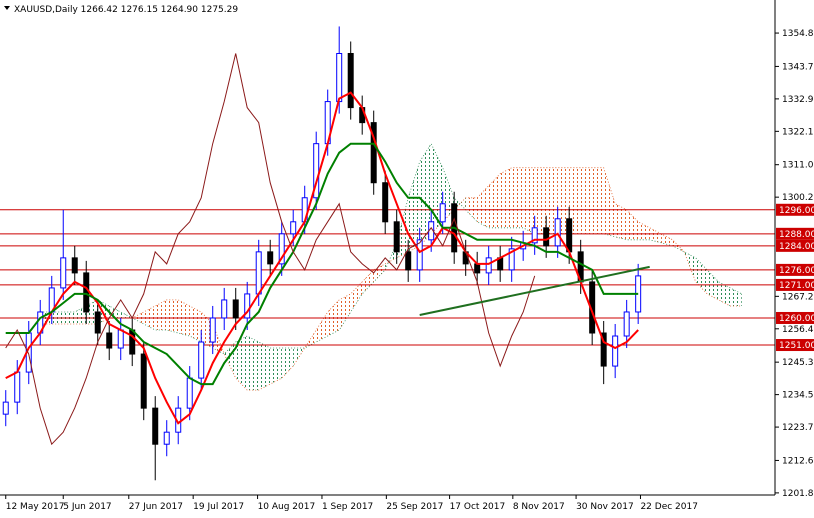  Describe the element at coordinates (798, 363) in the screenshot. I see `y-tick-label: 1245.30` at that location.